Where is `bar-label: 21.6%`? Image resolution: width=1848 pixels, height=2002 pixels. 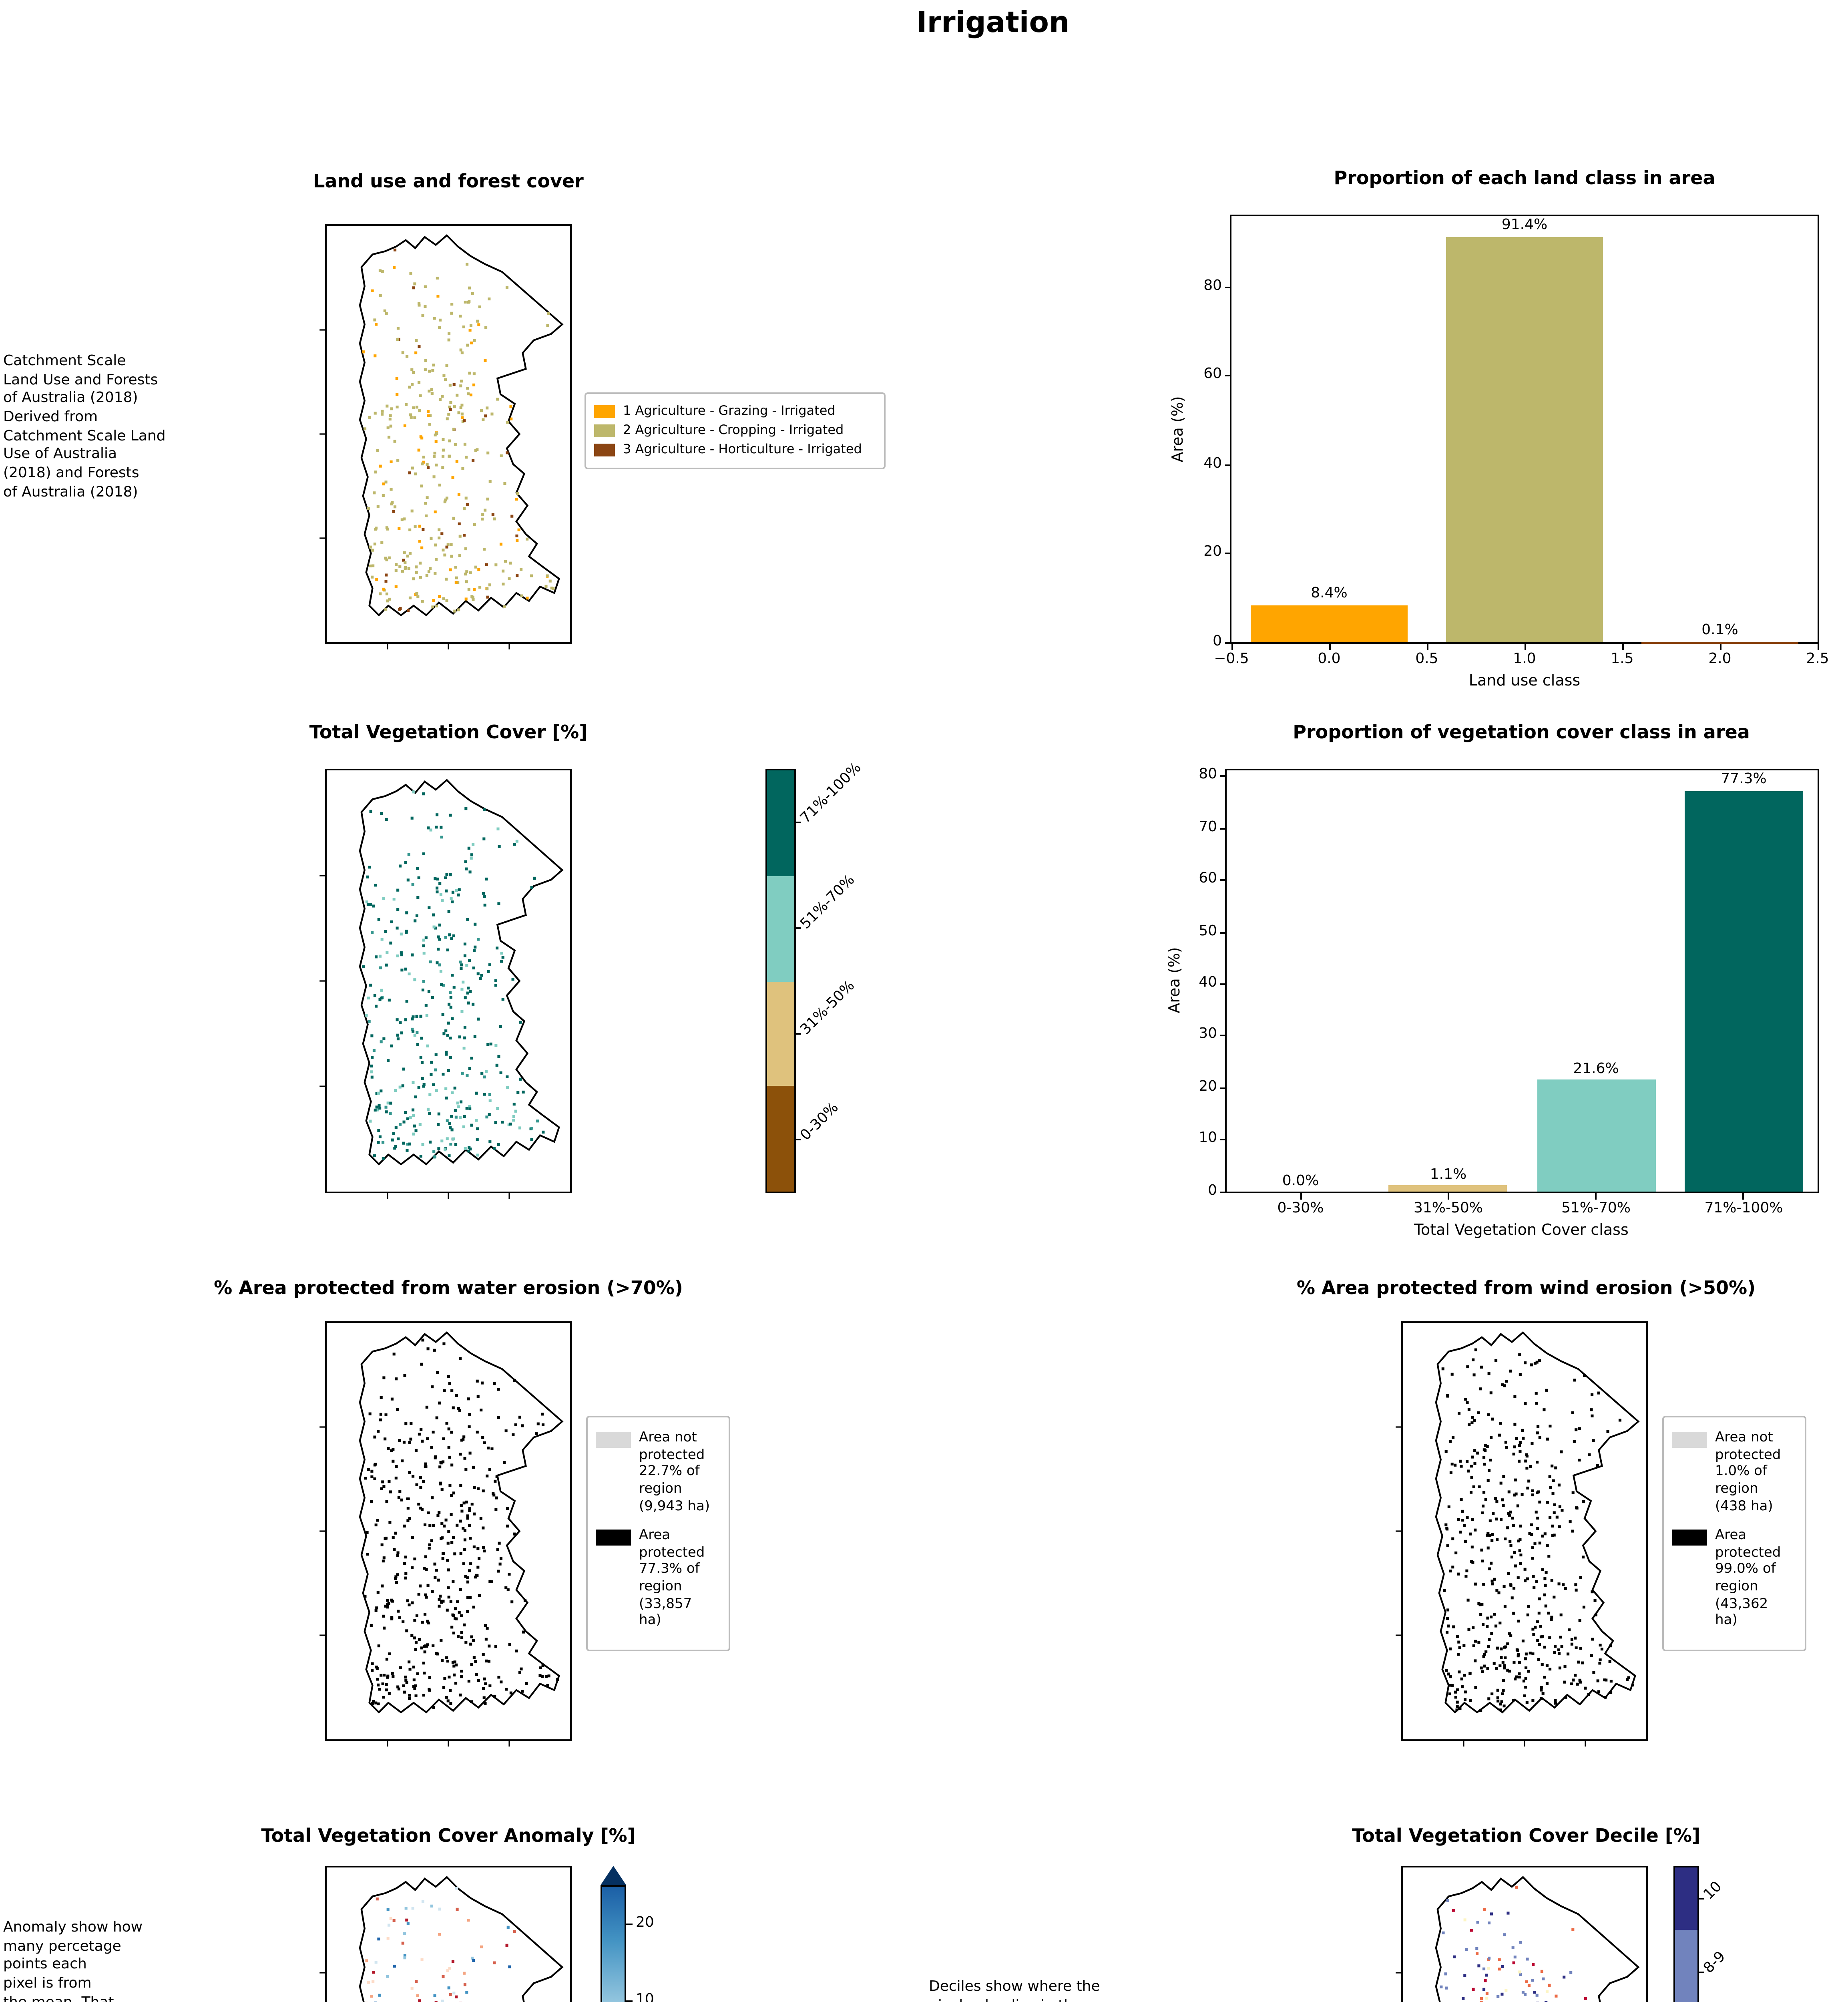
bar-label: 21.6% is located at coordinates (1596, 1069).